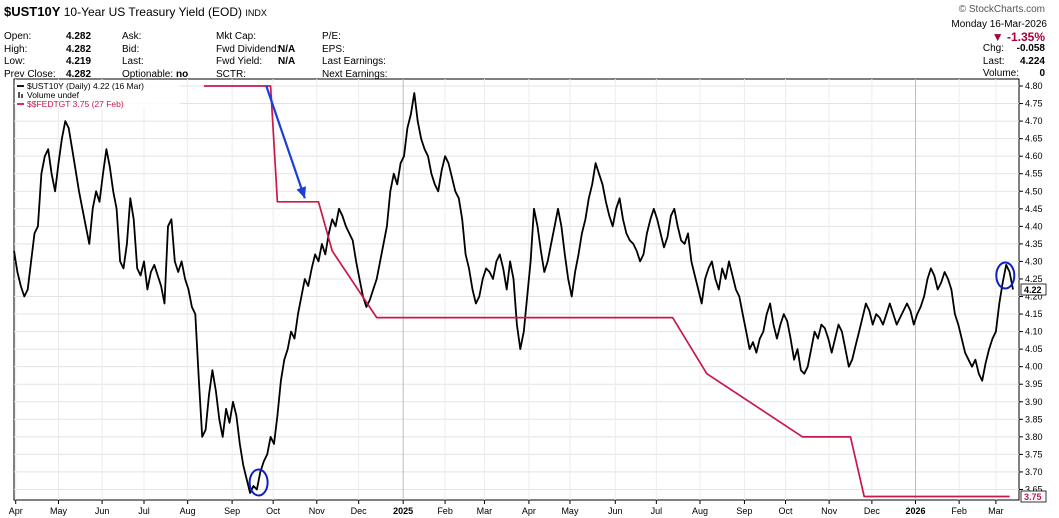 This screenshot has width=1059, height=518. I want to click on info-label: Open:, so click(18, 36).